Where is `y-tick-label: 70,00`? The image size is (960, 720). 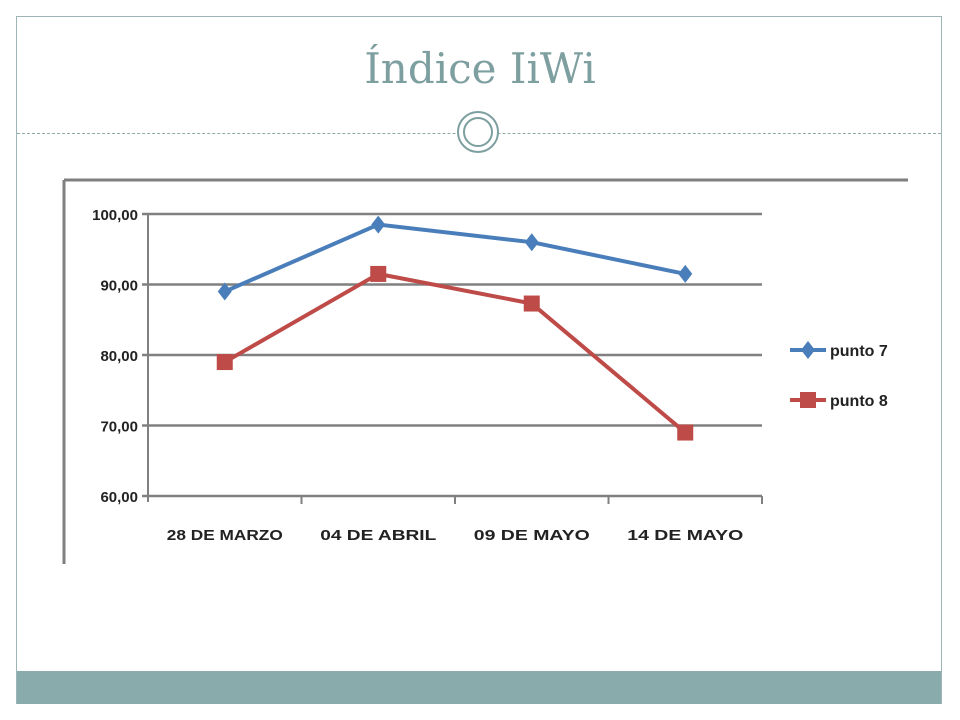 y-tick-label: 70,00 is located at coordinates (119, 427).